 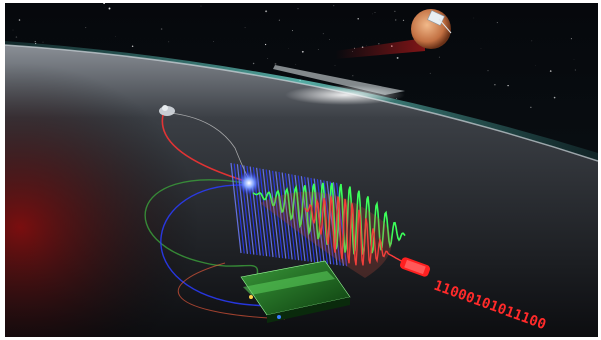 What do you see at coordinates (415, 267) in the screenshot?
I see `fiber-coupler` at bounding box center [415, 267].